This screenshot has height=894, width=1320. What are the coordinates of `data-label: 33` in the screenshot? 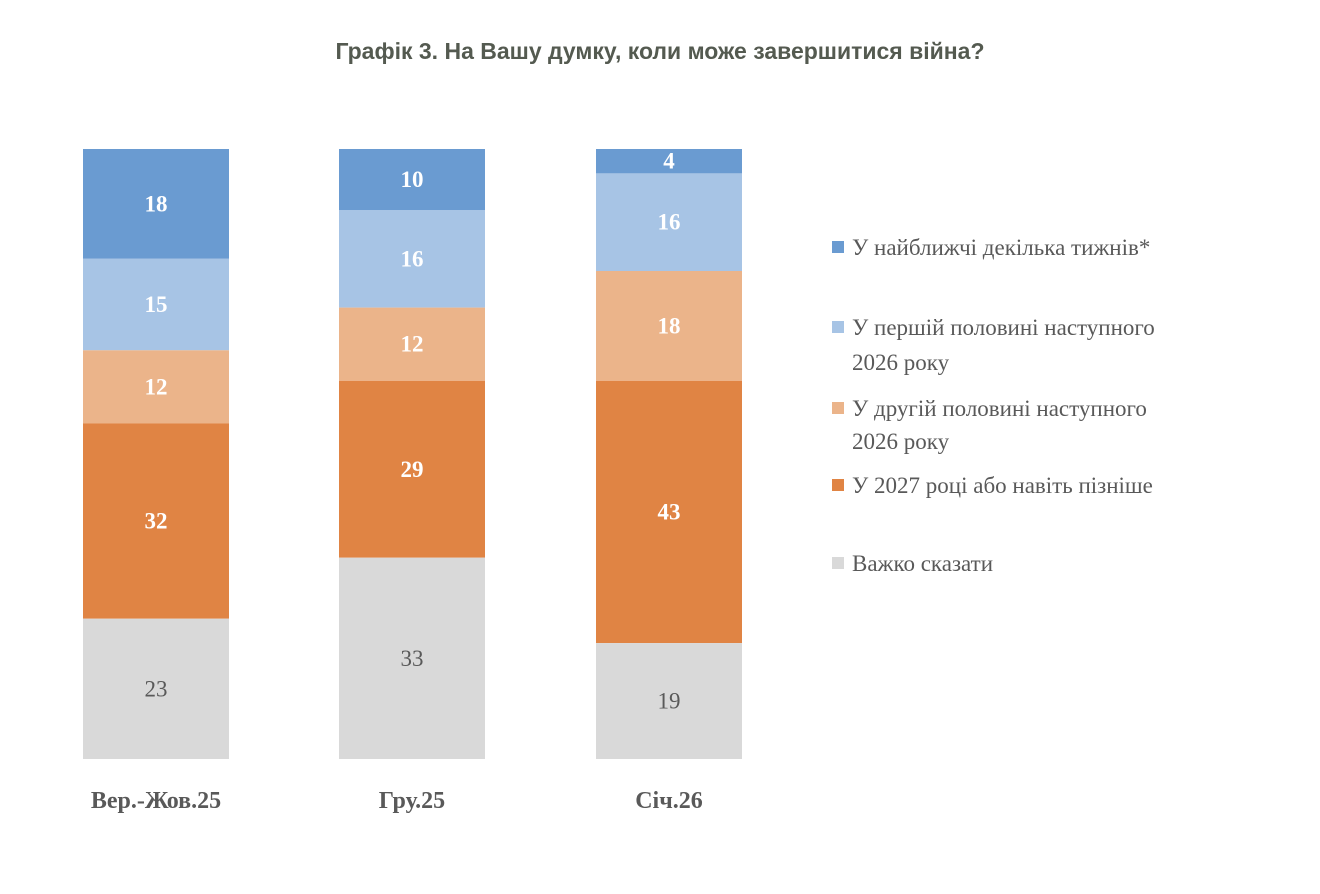 It's located at (412, 658).